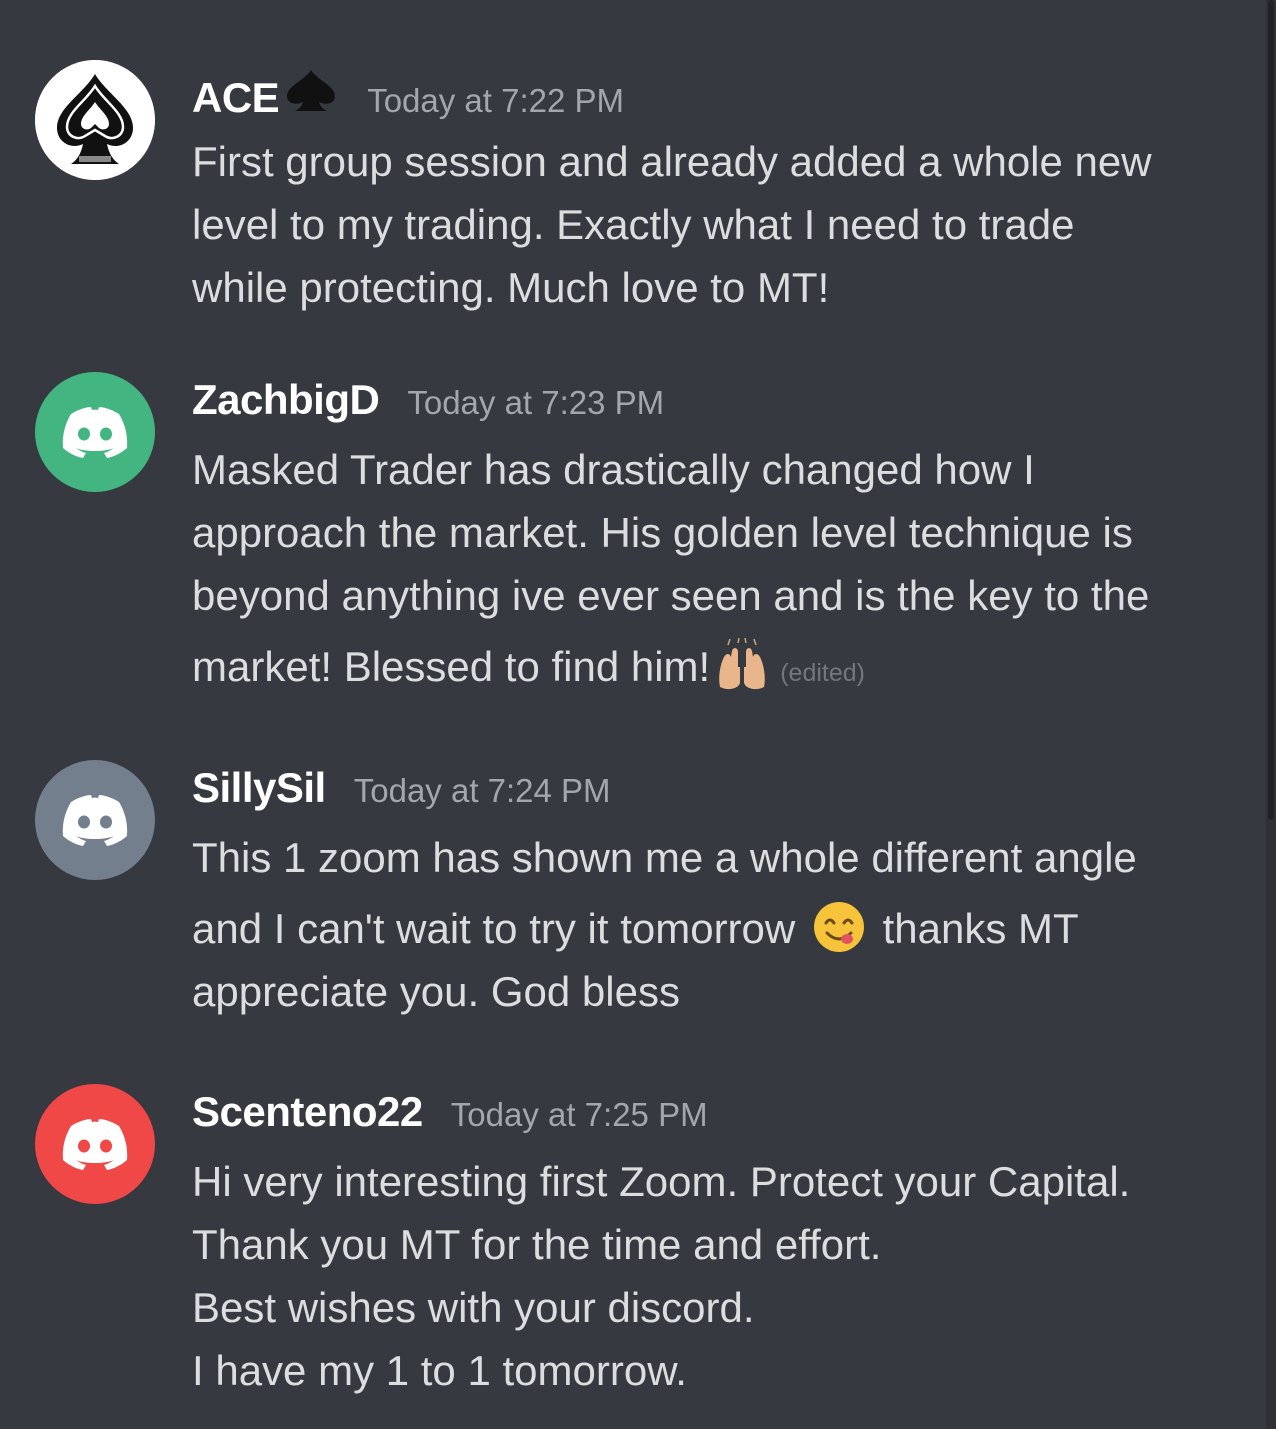 This screenshot has height=1429, width=1276. I want to click on message-text: thanks MT, so click(980, 928).